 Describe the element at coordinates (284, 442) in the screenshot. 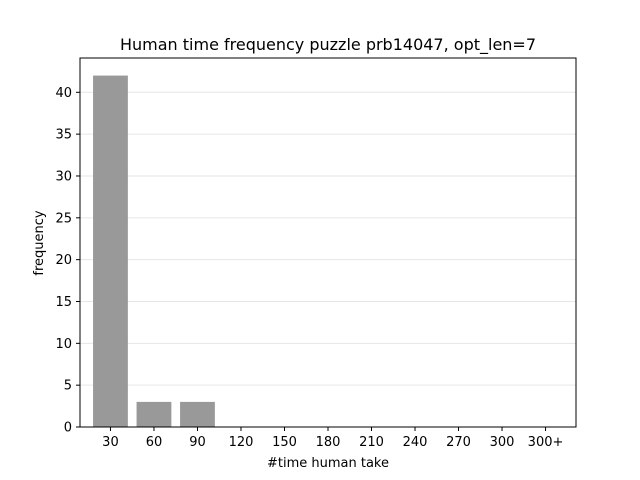

I see `x-tick-label: 150` at that location.